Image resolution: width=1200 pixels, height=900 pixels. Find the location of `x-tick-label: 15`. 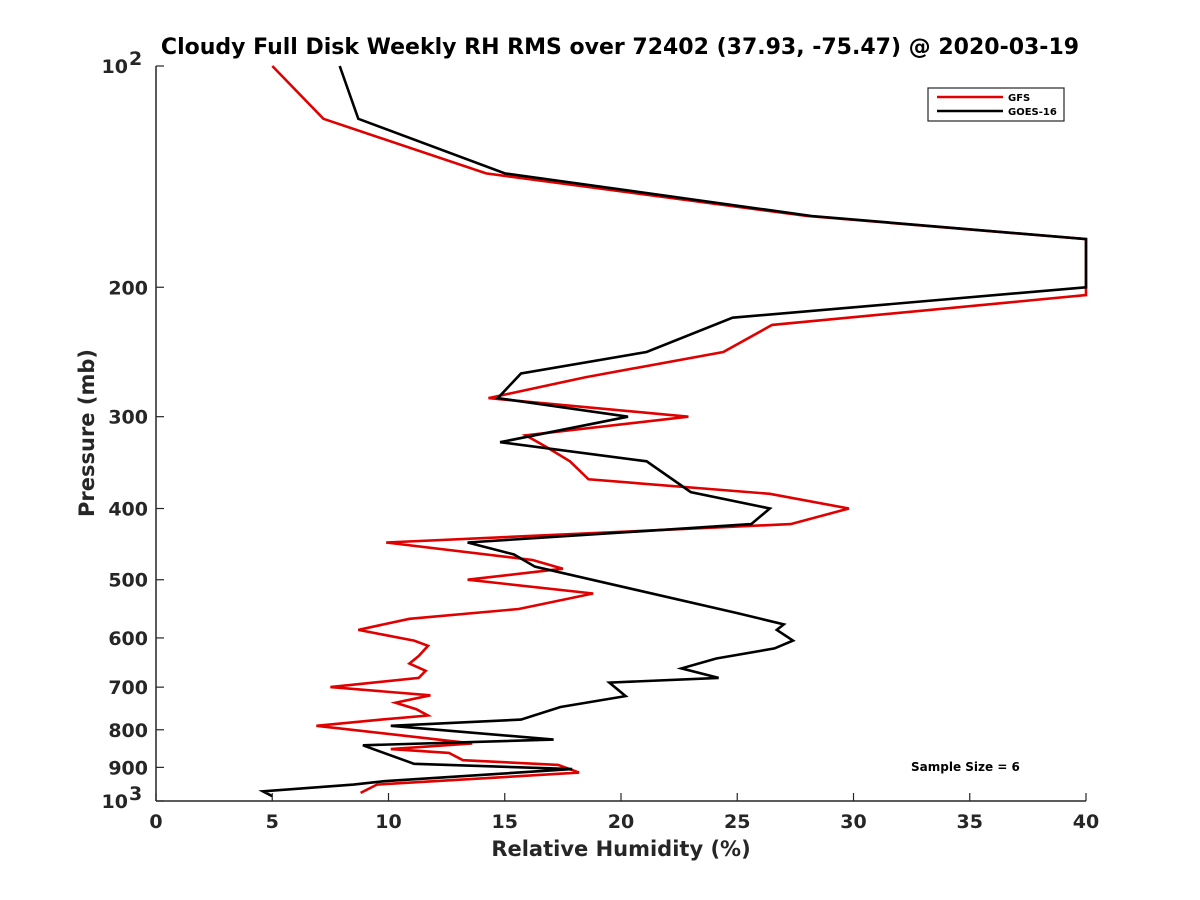

x-tick-label: 15 is located at coordinates (505, 822).